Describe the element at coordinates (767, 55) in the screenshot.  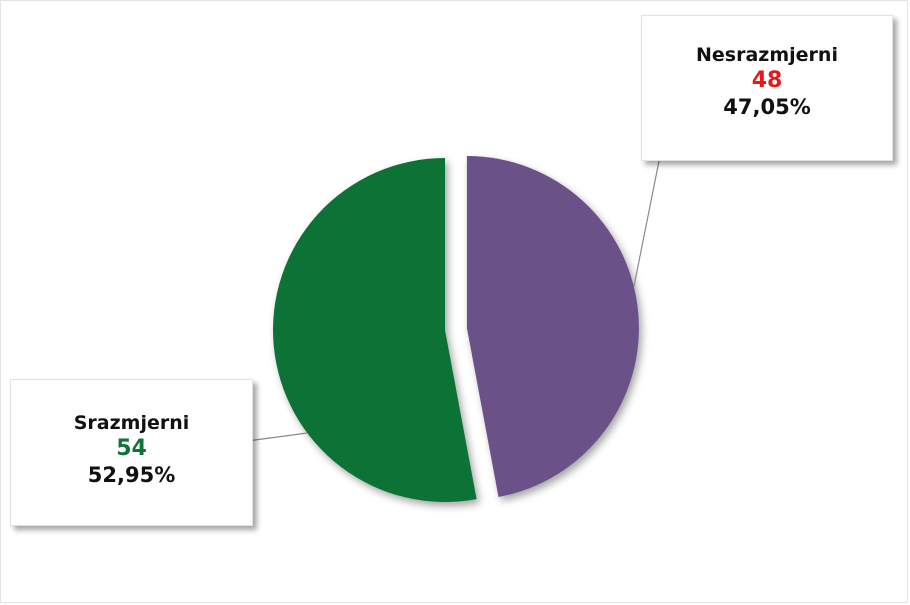
I see `slice-label-name: Nesrazmjerni` at that location.